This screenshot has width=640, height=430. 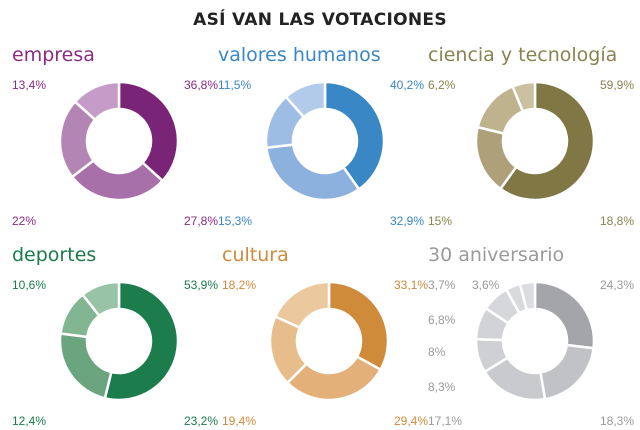 I want to click on data-label-3-7: 3,7%, so click(x=442, y=285).